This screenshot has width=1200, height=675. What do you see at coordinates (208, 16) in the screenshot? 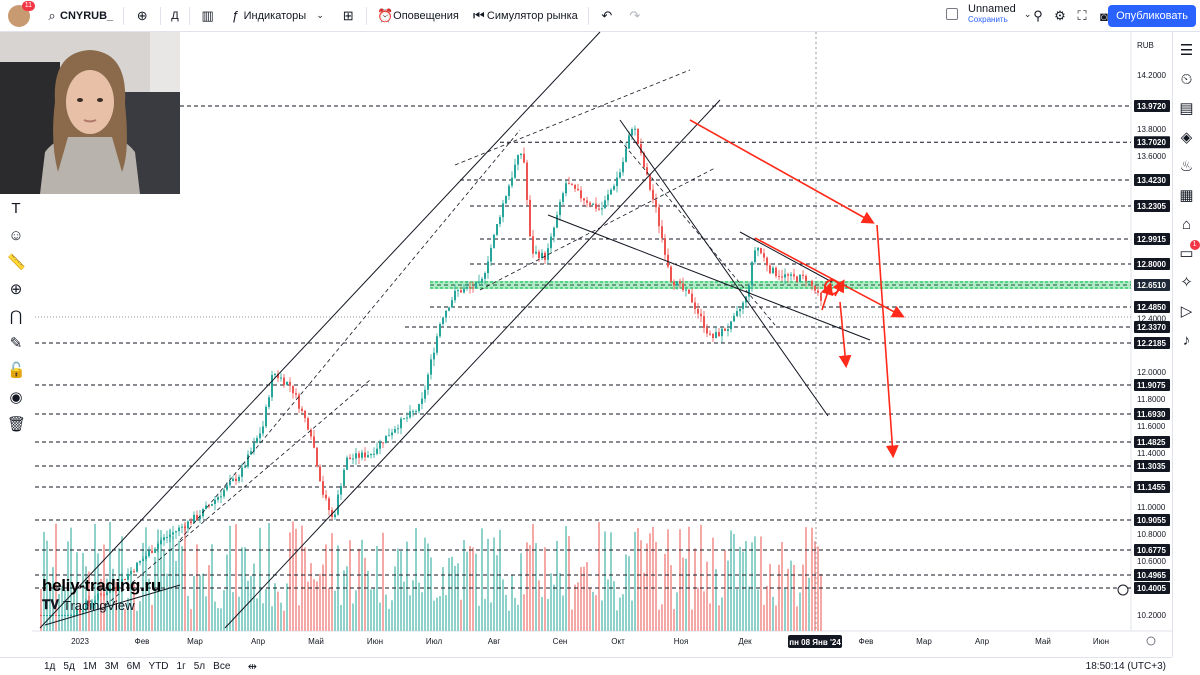
I see `chart-type-button: ▥` at bounding box center [208, 16].